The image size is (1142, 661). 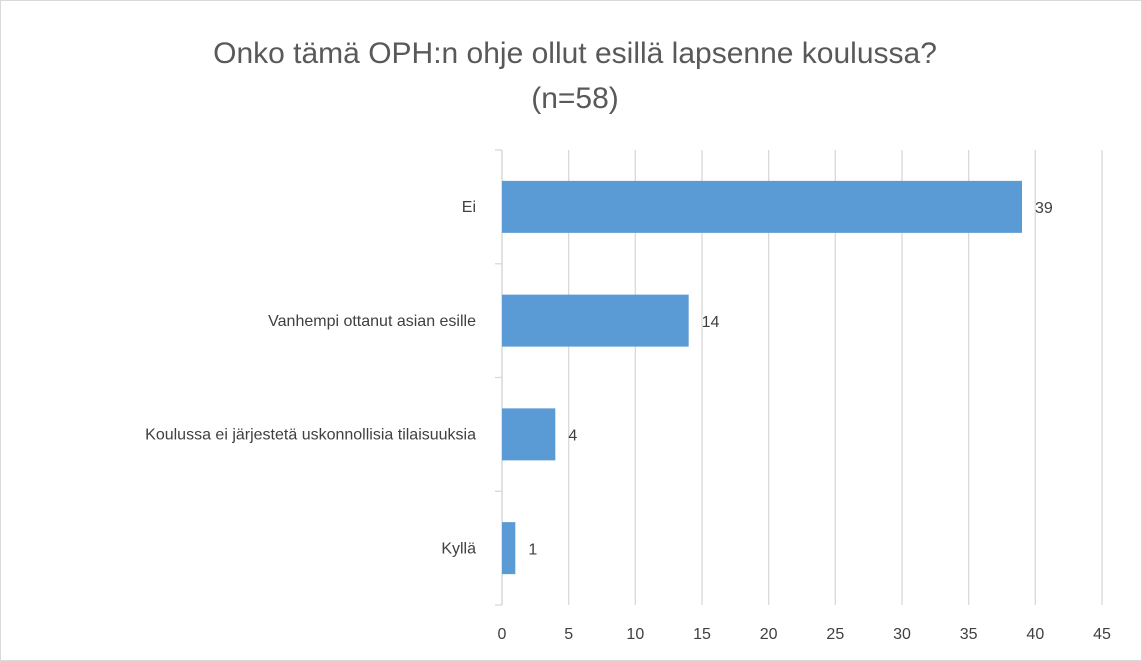 I want to click on x-tick-label: 5, so click(x=568, y=634).